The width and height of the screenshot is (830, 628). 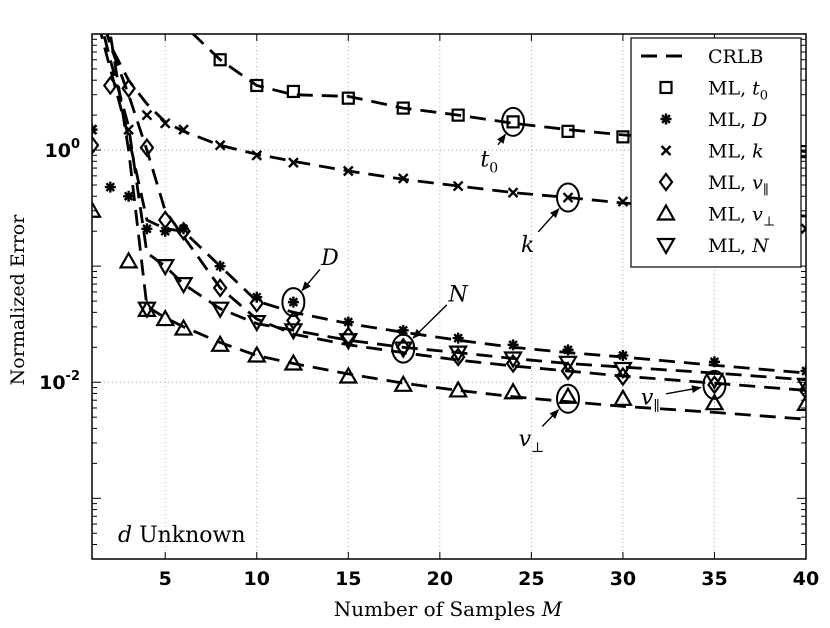 What do you see at coordinates (736, 152) in the screenshot?
I see `legend-label-k: ML, k` at bounding box center [736, 152].